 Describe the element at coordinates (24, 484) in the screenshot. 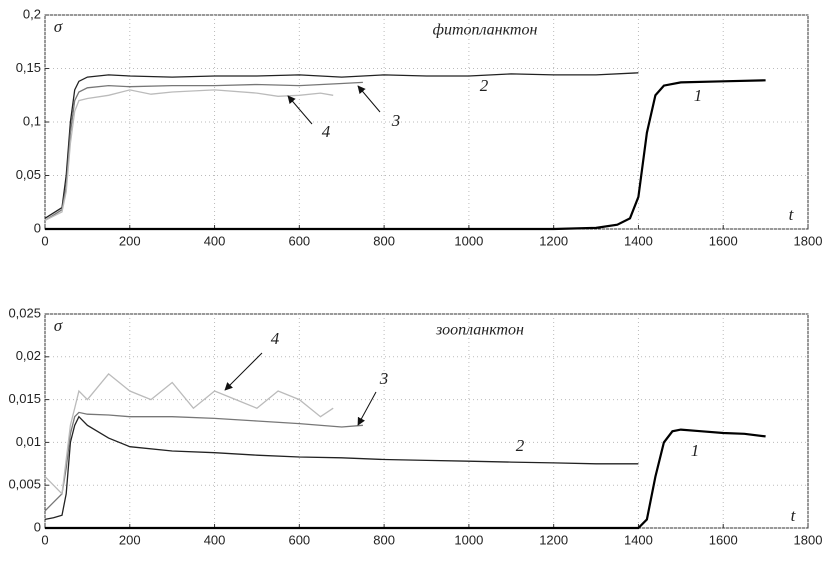

I see `y-tick-label: 0,005` at that location.